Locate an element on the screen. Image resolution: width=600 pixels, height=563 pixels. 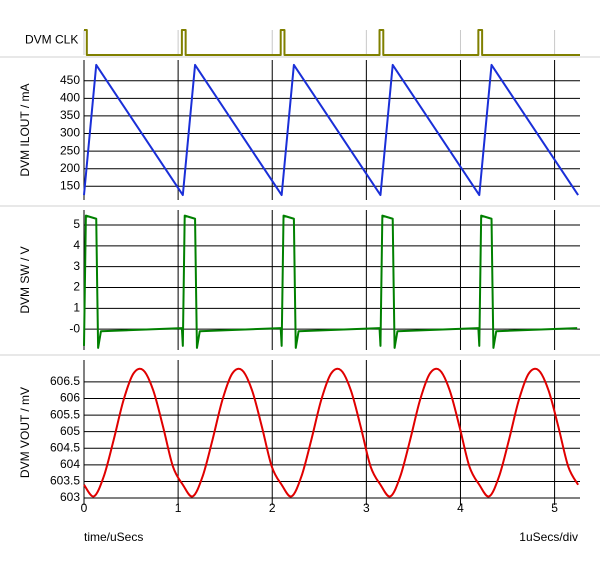
y-tick-label: 4 is located at coordinates (76, 245).